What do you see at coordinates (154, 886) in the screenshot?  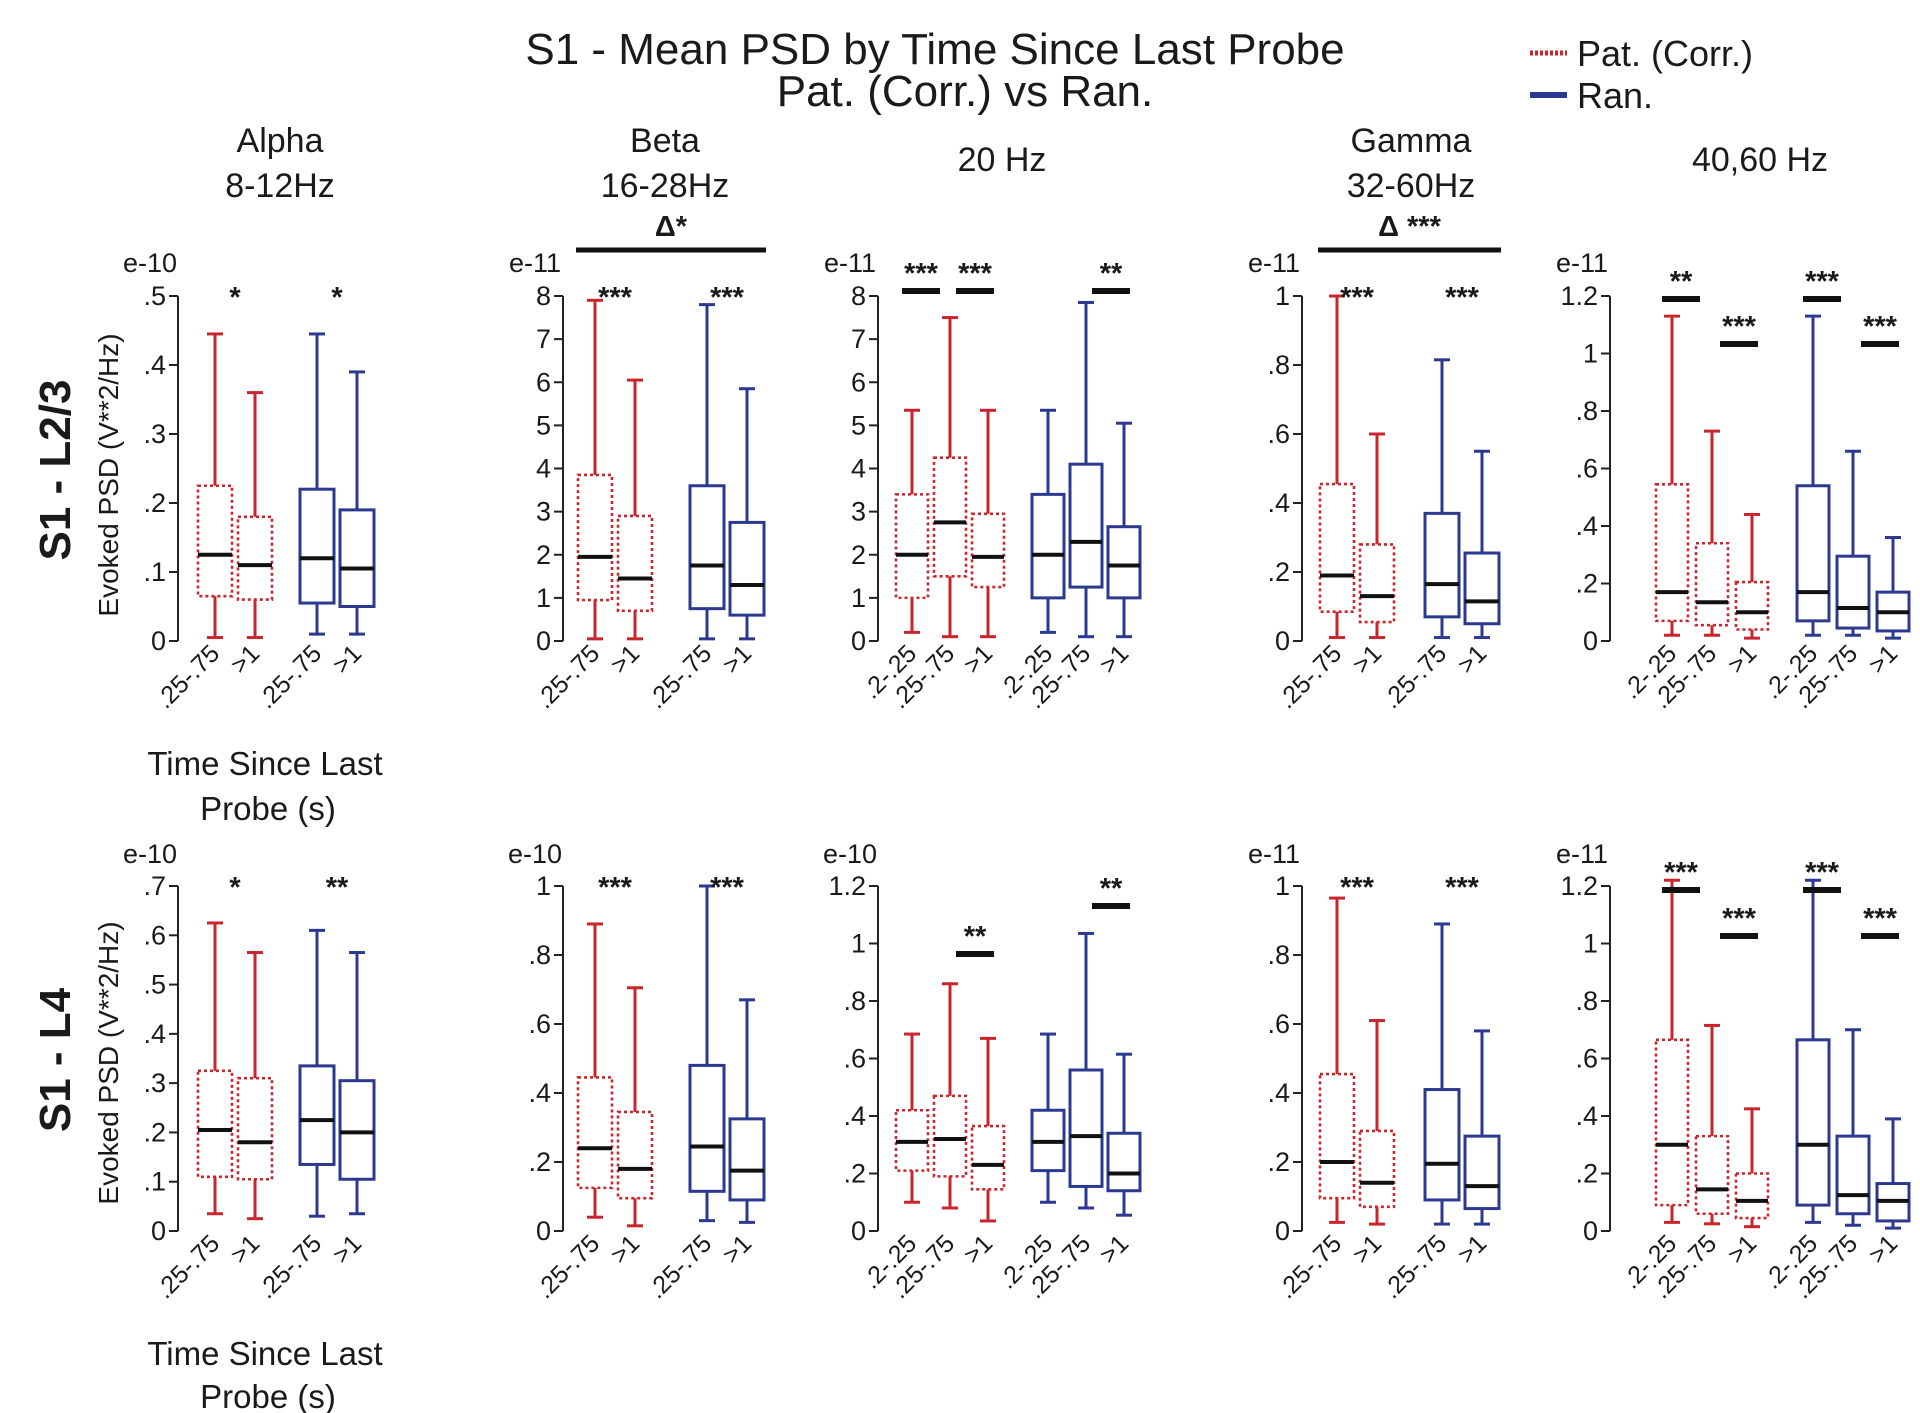 I see `y-tick-label: .7` at bounding box center [154, 886].